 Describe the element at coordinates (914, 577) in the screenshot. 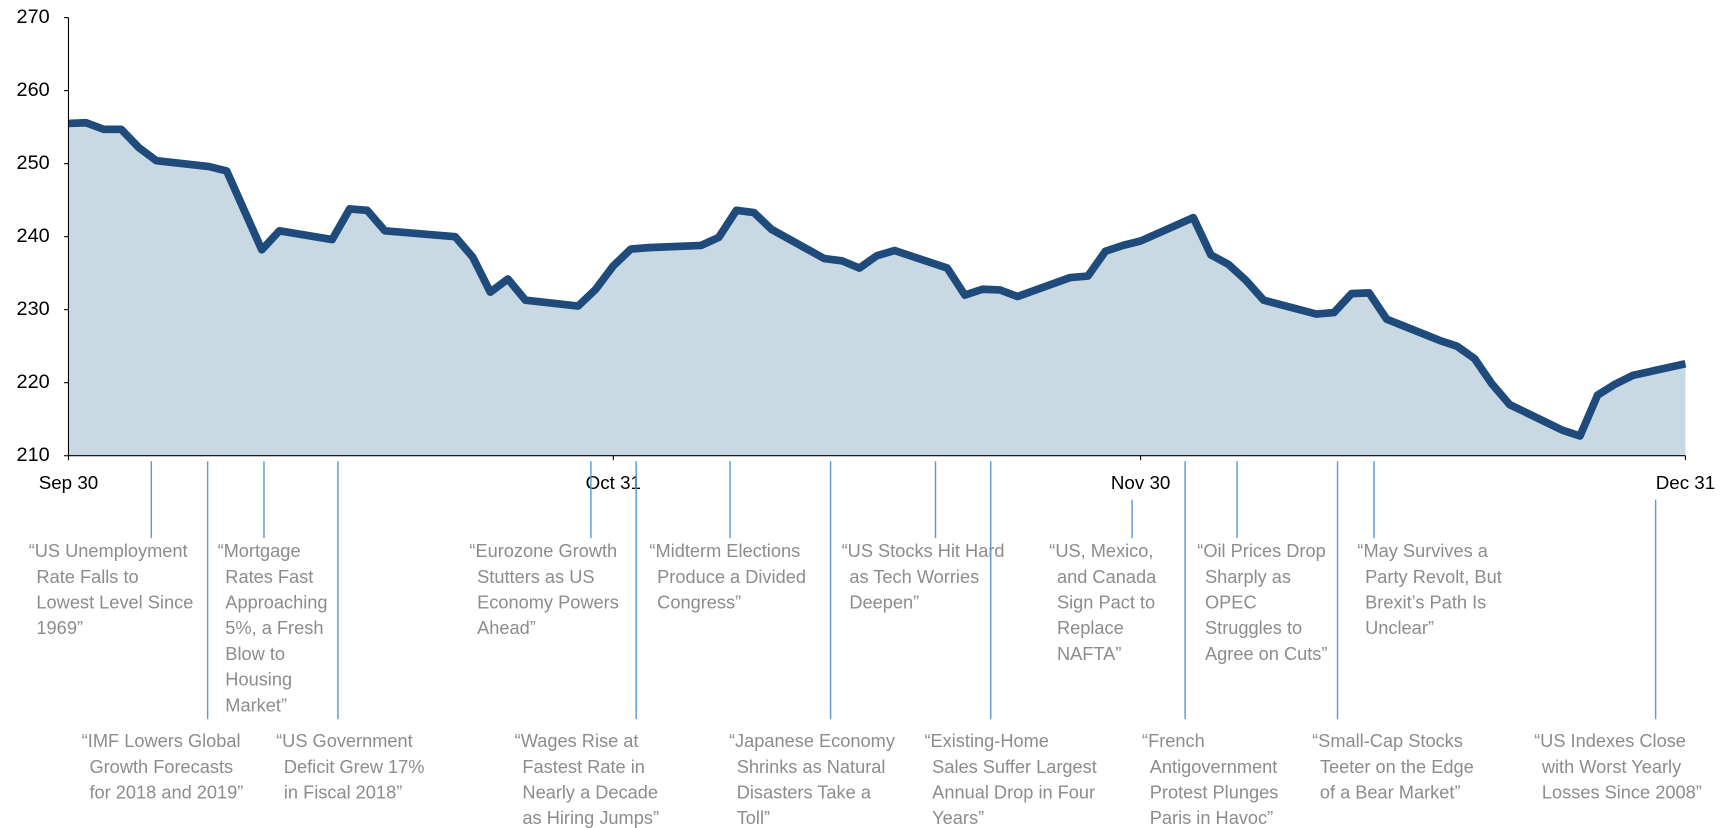

I see `annotation-text: as Tech Worries` at that location.